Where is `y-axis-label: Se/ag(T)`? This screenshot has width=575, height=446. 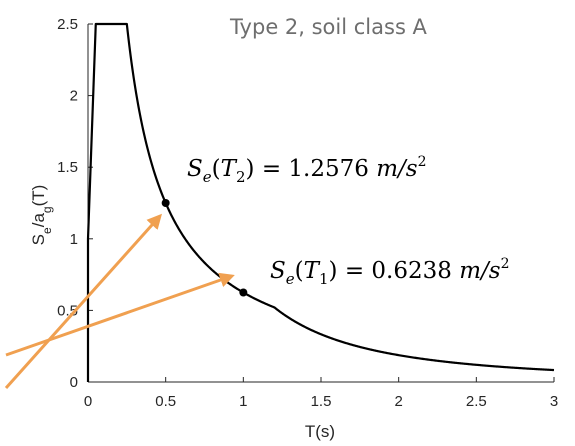 y-axis-label: Se/ag(T) is located at coordinates (41, 215).